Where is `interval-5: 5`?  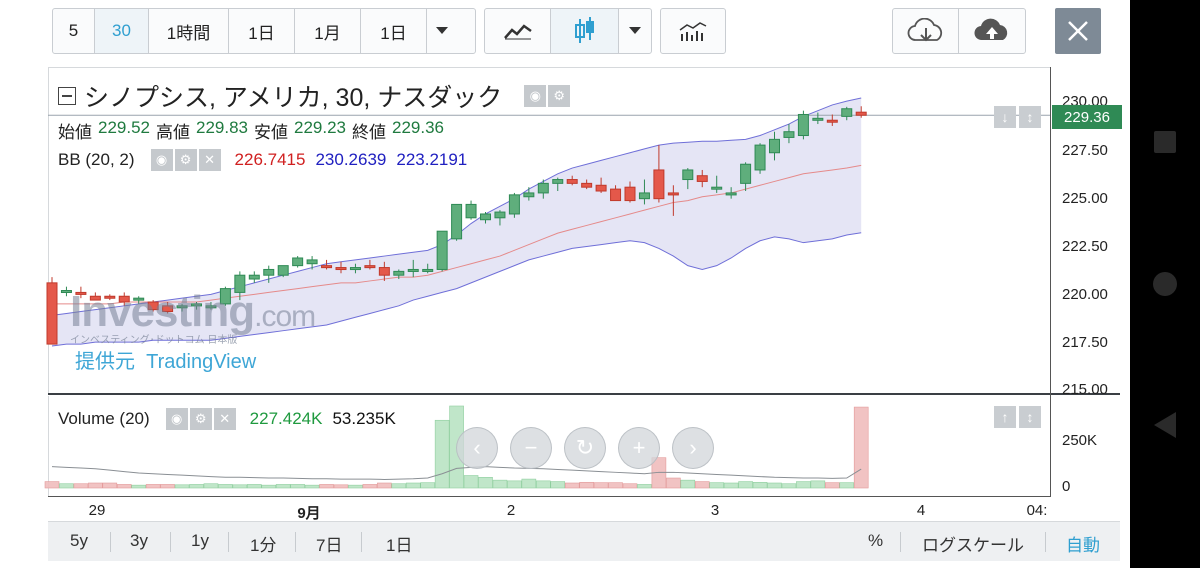 interval-5: 5 is located at coordinates (74, 31).